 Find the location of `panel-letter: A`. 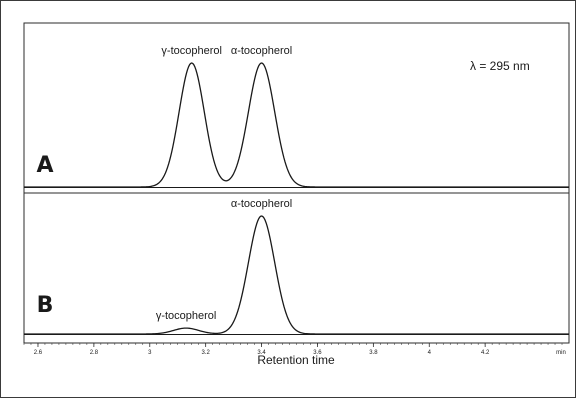

panel-letter: A is located at coordinates (44, 165).